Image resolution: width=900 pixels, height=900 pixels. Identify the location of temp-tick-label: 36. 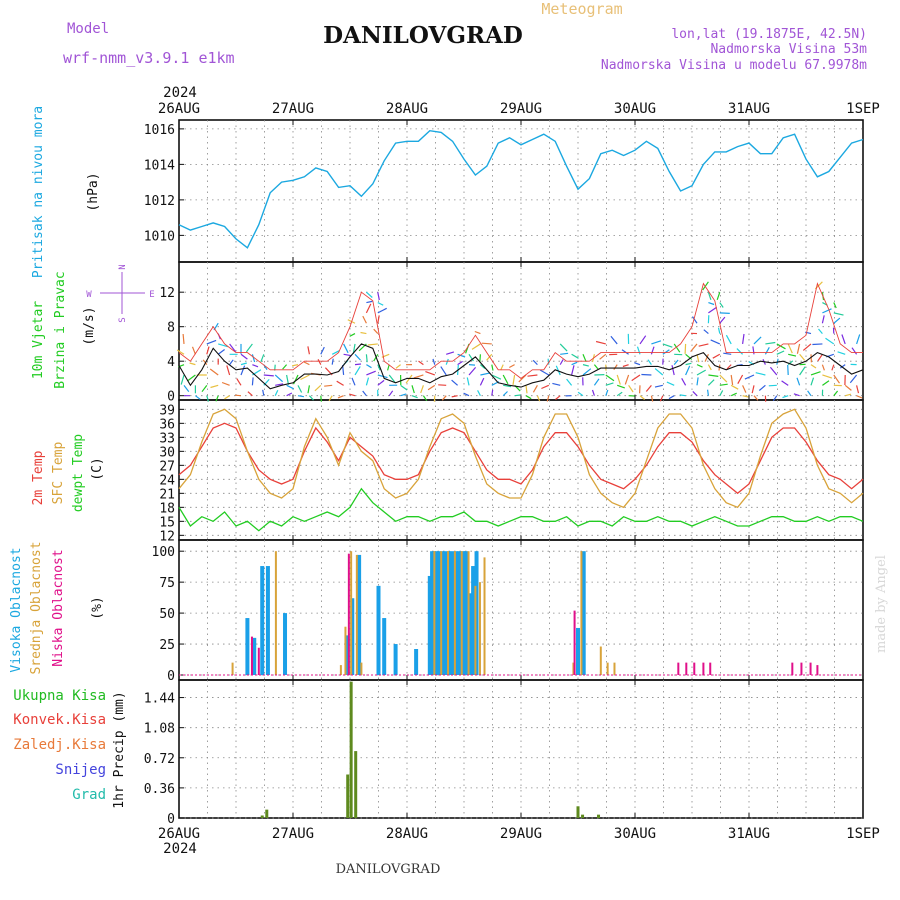
(167, 424).